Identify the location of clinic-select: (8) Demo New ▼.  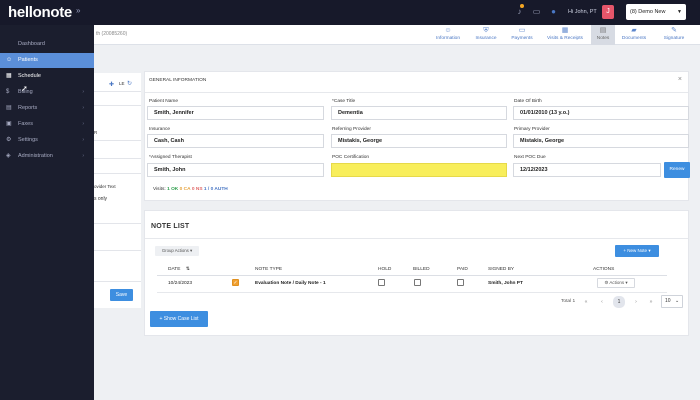
(656, 12).